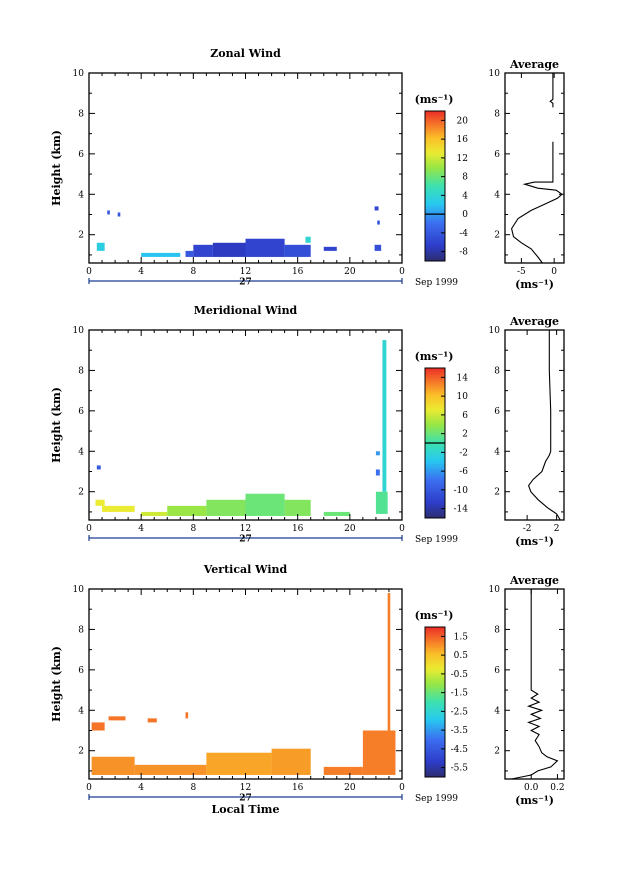 This screenshot has width=620, height=873. What do you see at coordinates (463, 453) in the screenshot?
I see `colorbar-tick-label: -2` at bounding box center [463, 453].